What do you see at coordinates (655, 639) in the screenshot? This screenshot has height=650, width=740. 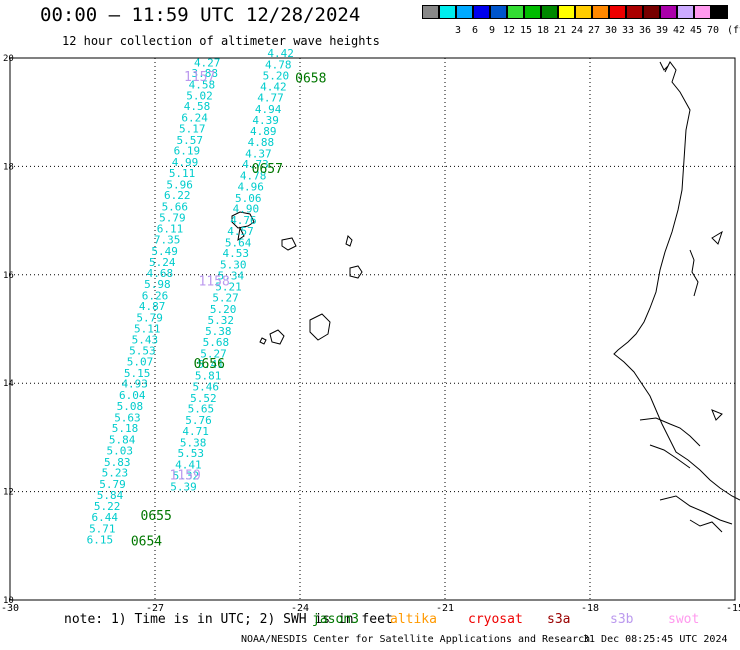 I see `timestamp: 31 Dec 08:25:45 UTC 2024` at bounding box center [655, 639].